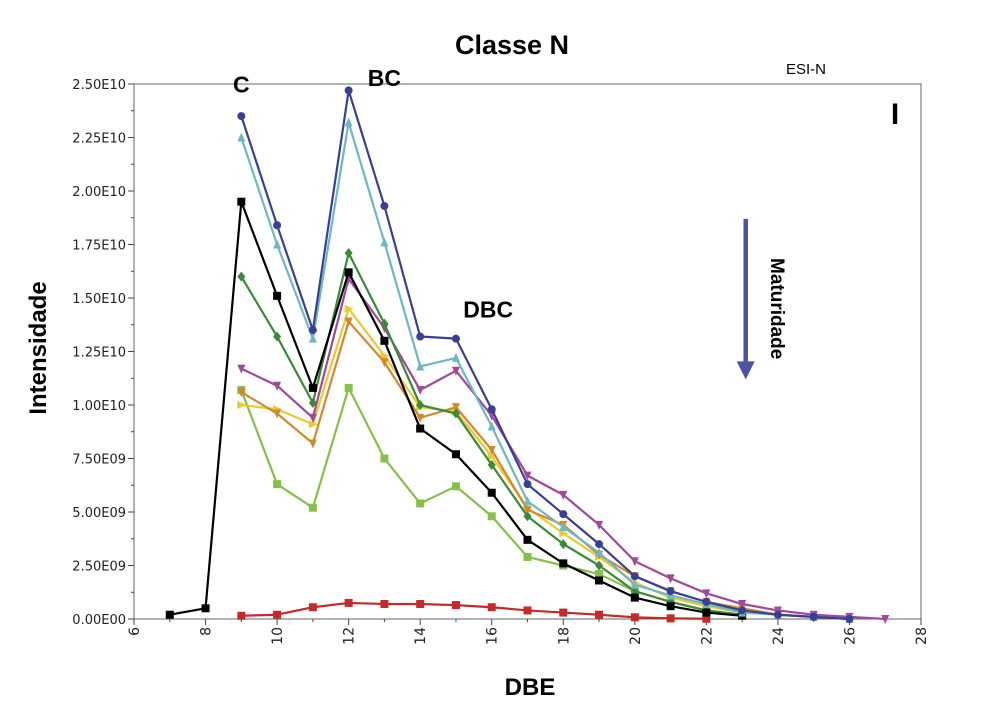 The width and height of the screenshot is (989, 726). What do you see at coordinates (707, 636) in the screenshot?
I see `x-tick-label: 22` at bounding box center [707, 636].